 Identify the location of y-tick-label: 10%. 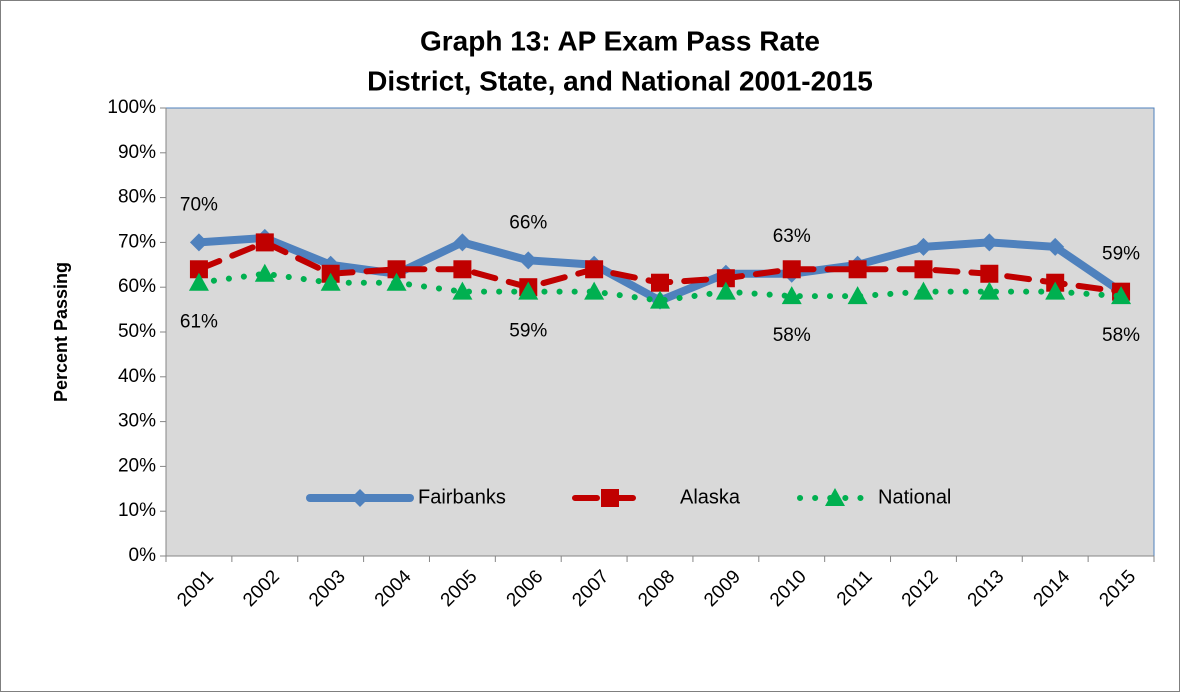
(137, 510).